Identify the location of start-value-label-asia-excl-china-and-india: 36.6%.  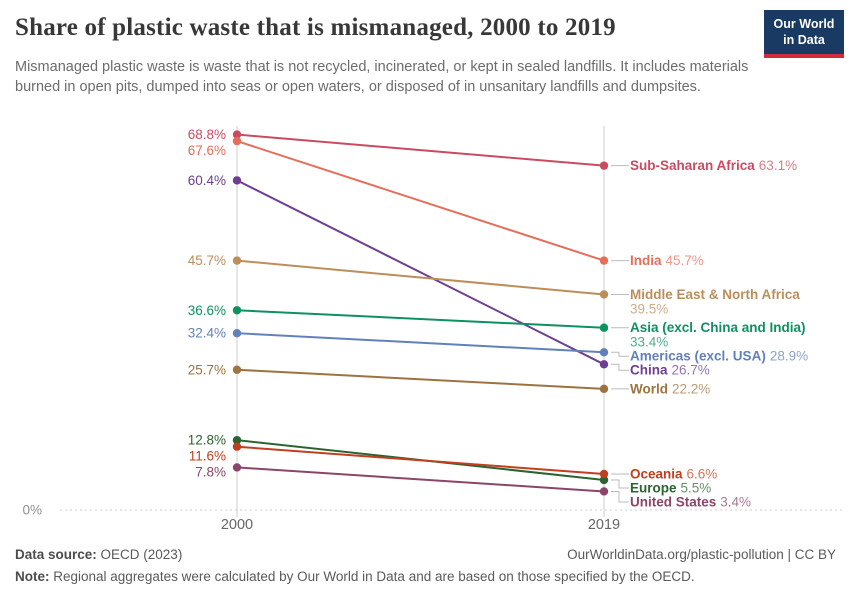
(207, 310).